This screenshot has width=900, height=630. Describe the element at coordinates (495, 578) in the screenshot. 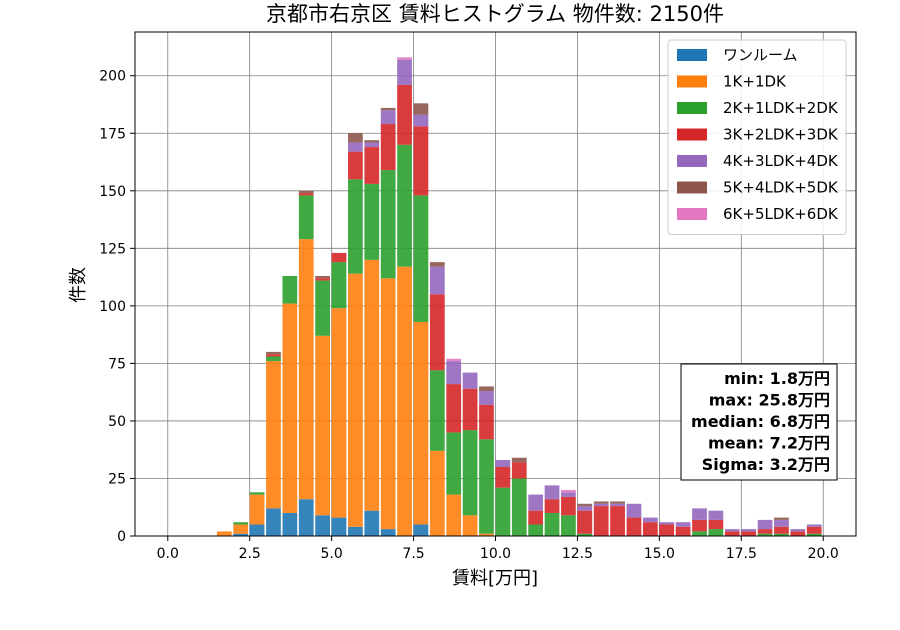

I see `x-axis-label: 賃料[万円]` at that location.